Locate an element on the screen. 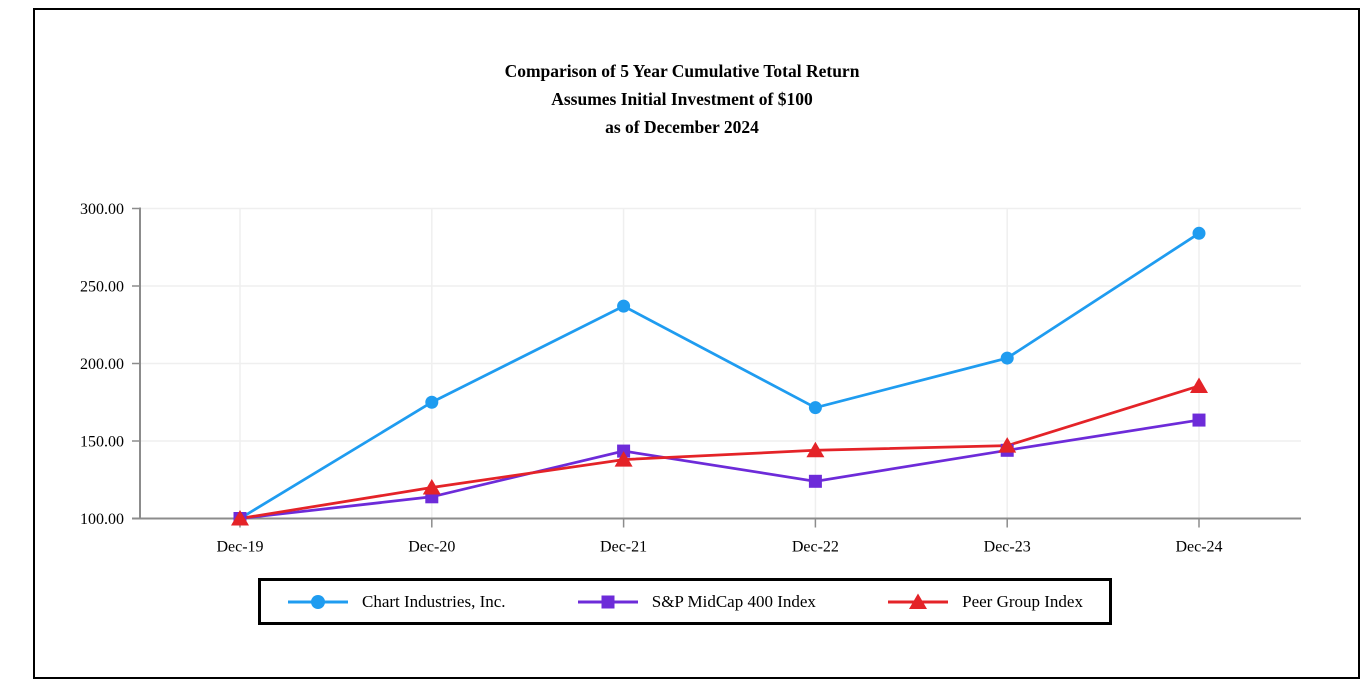 This screenshot has height=688, width=1364. legend-item-sp-midcap-400: S&P MidCap 400 Index is located at coordinates (696, 602).